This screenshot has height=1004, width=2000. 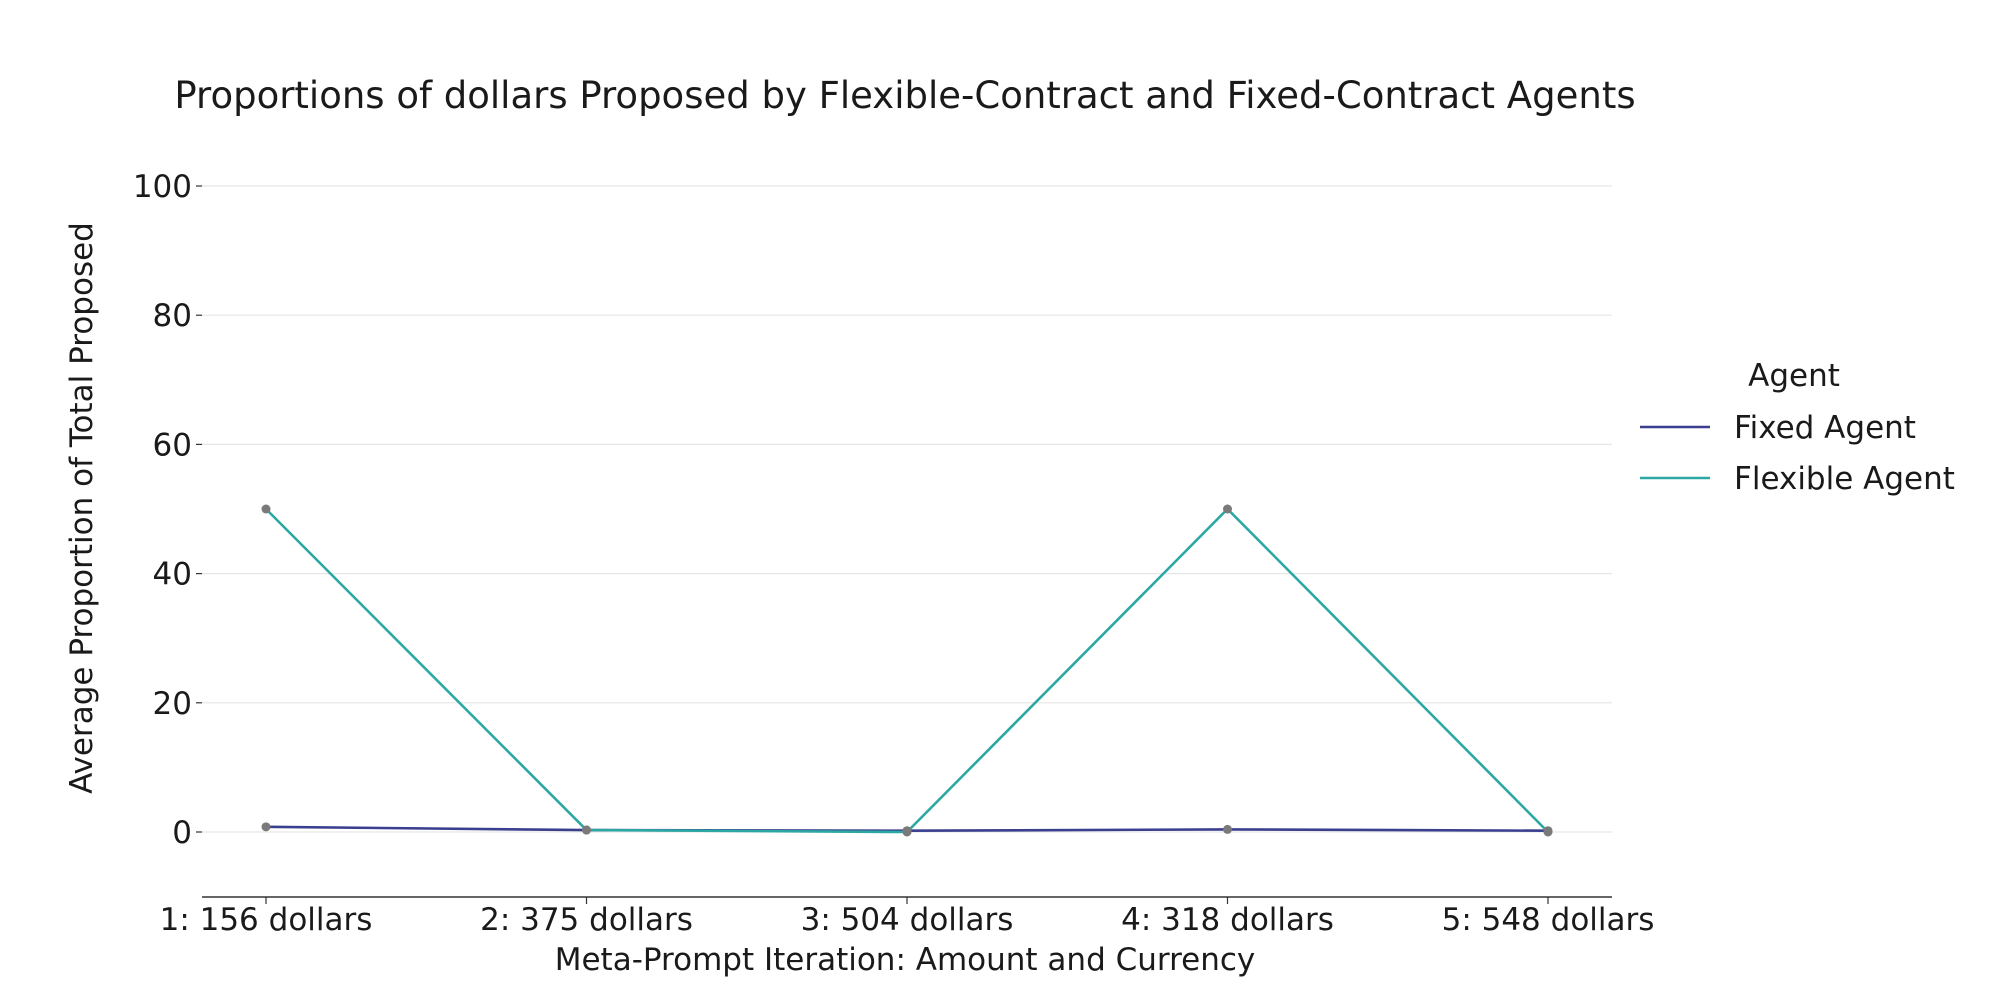 What do you see at coordinates (1825, 428) in the screenshot?
I see `legend-label: Fixed Agent` at bounding box center [1825, 428].